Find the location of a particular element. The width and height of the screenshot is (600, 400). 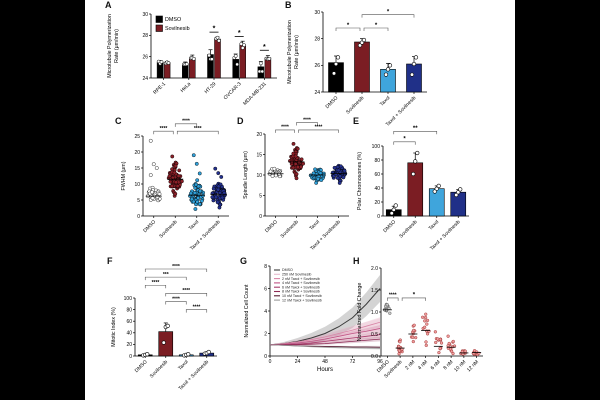

svg-text: Polar Chromosomes (%) is located at coordinates (360, 181).